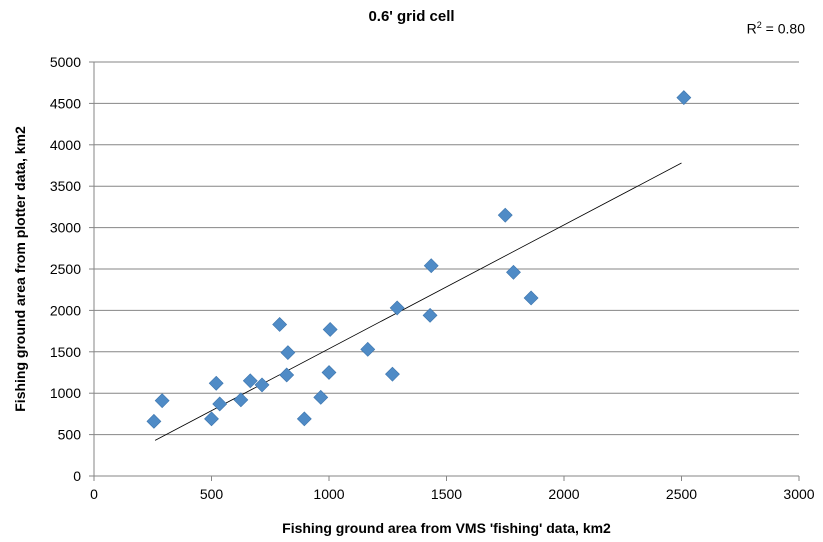 The width and height of the screenshot is (823, 542). Describe the element at coordinates (751, 28) in the screenshot. I see `r2-prefix: R` at that location.